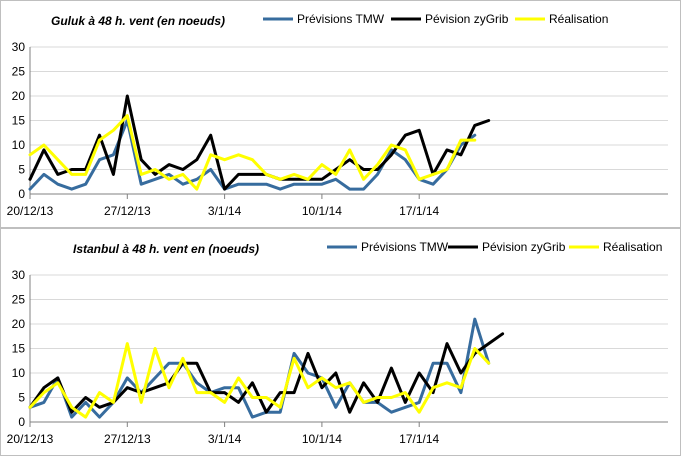 This screenshot has height=460, width=681. I want to click on series-line-tmw, so click(252, 155).